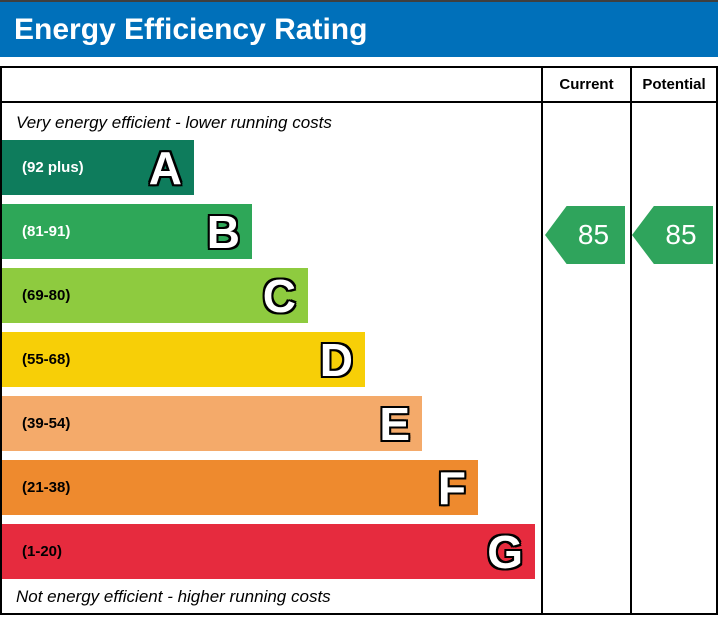  Describe the element at coordinates (359, 102) in the screenshot. I see `table-header-divider` at that location.